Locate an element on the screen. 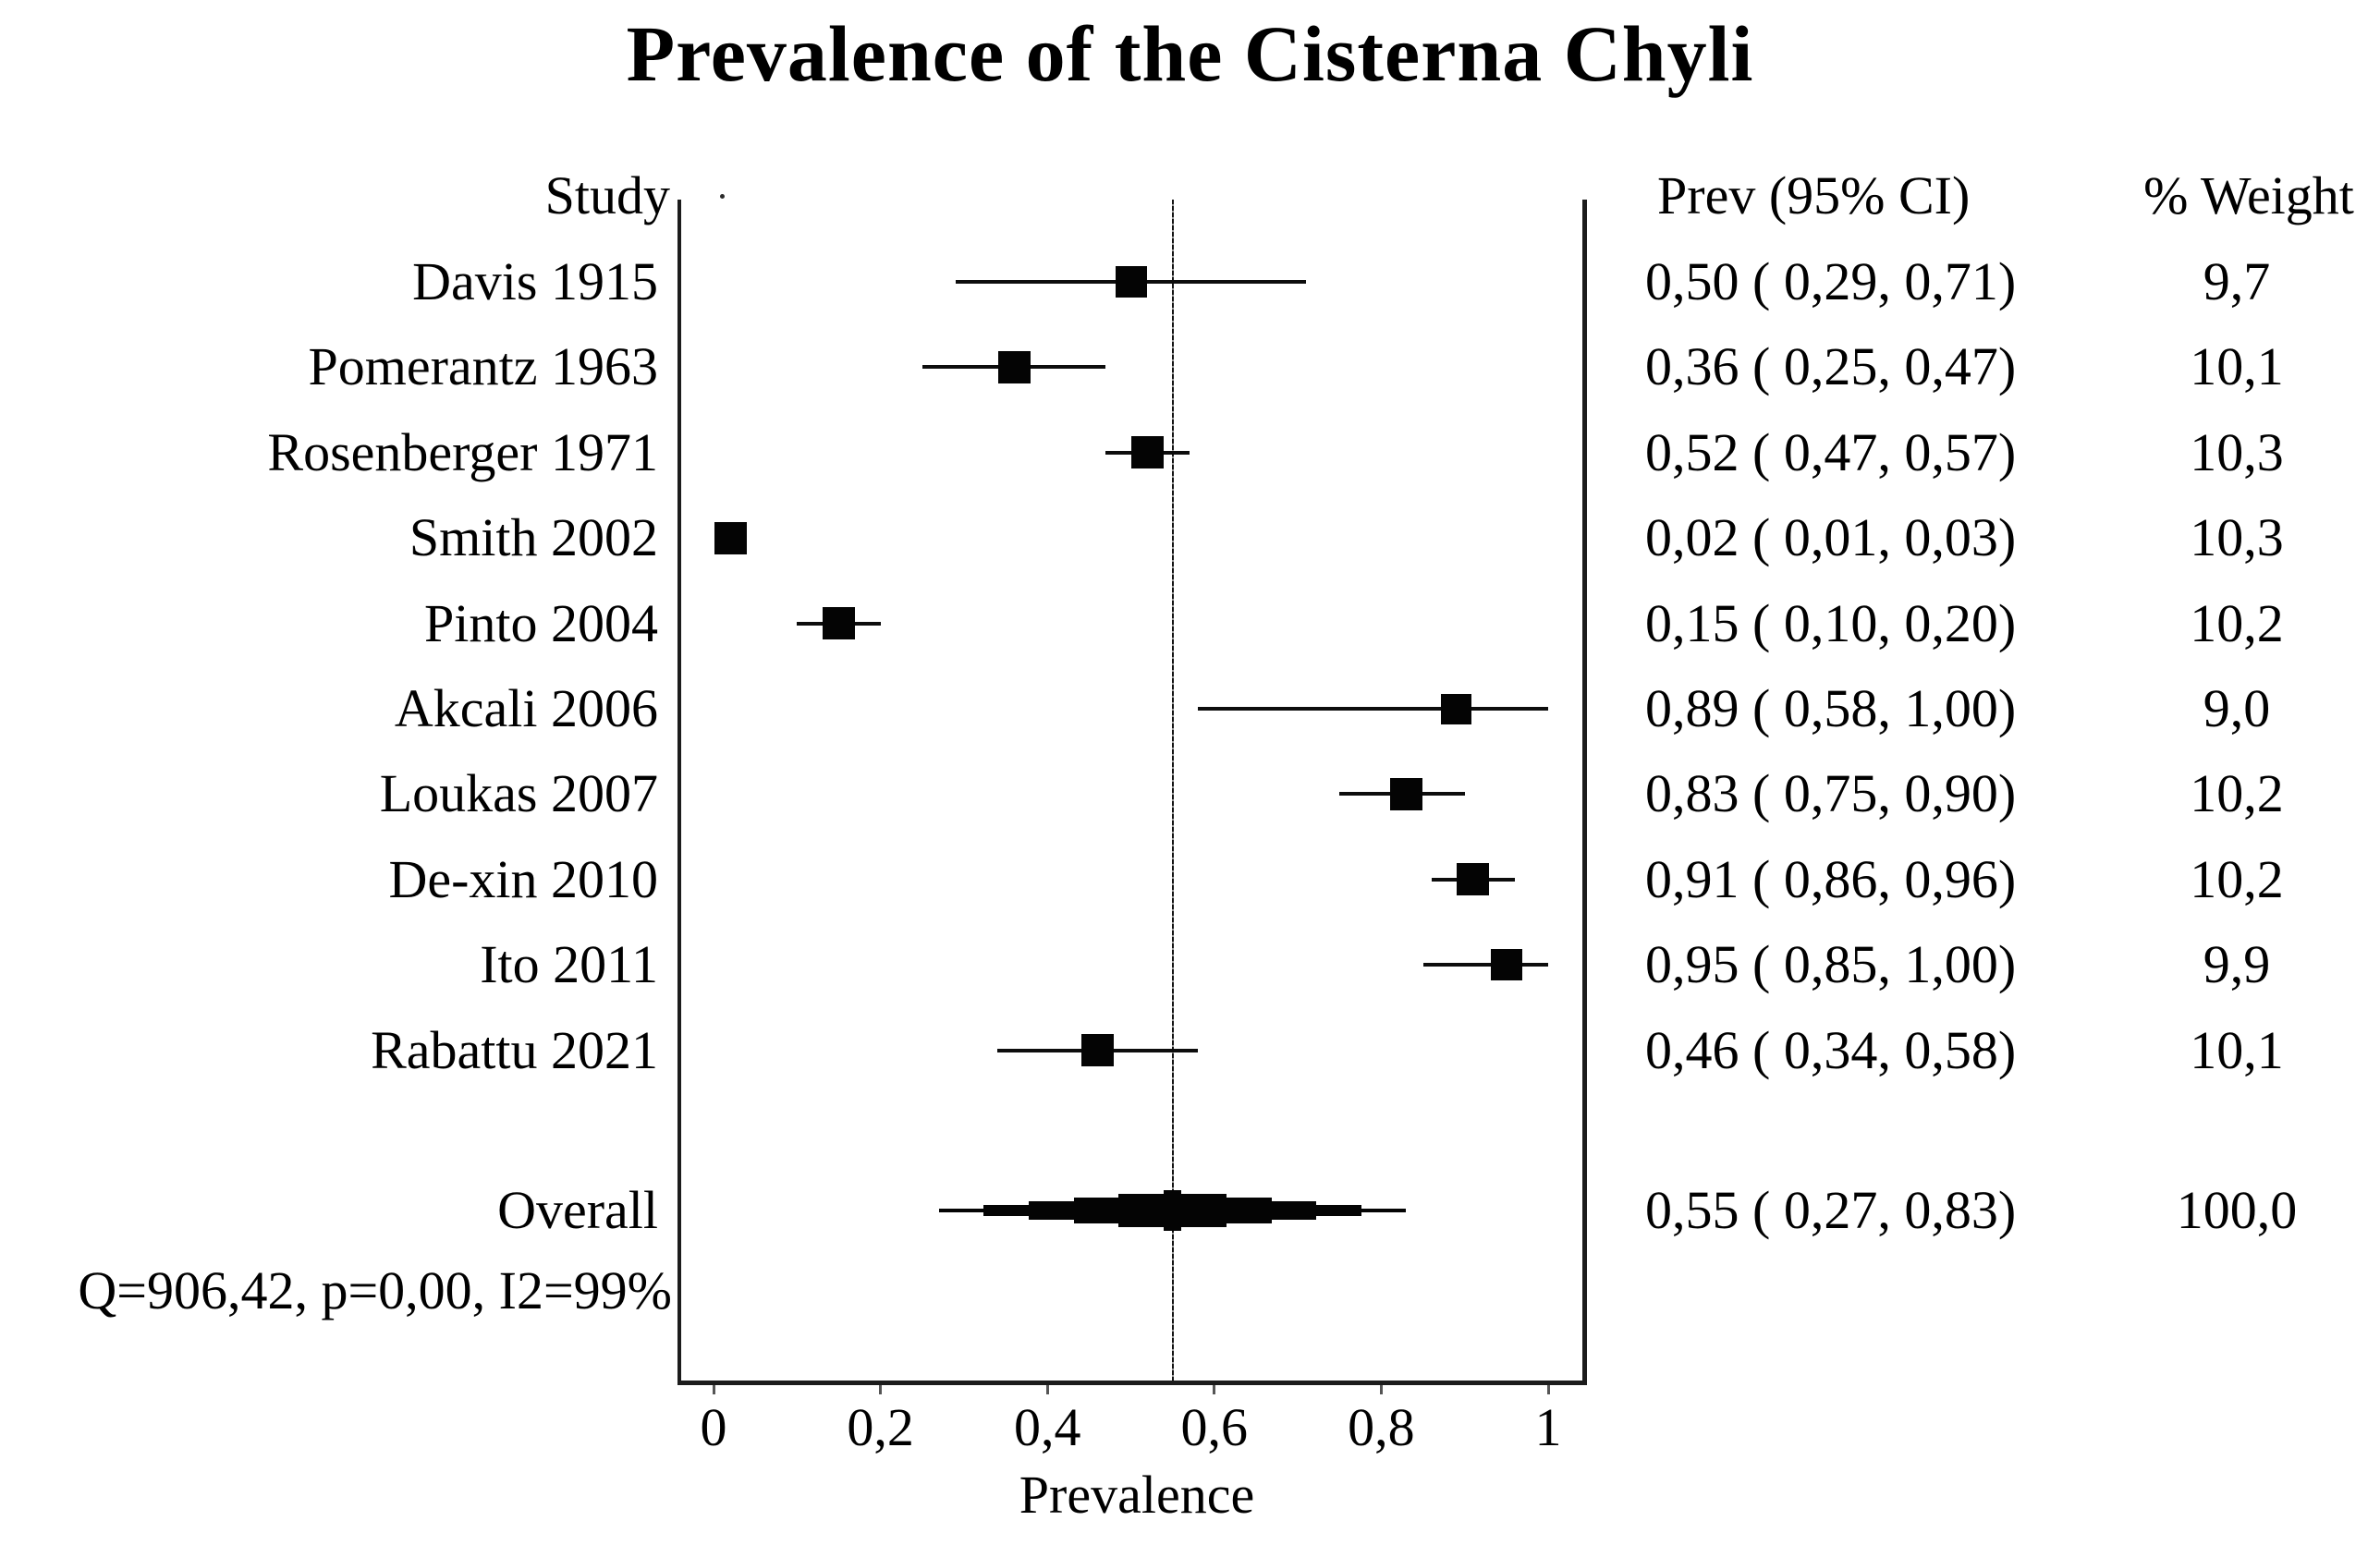  prev-ci-value-5: 0,89 ( 0,58, 1,00) is located at coordinates (1831, 708).